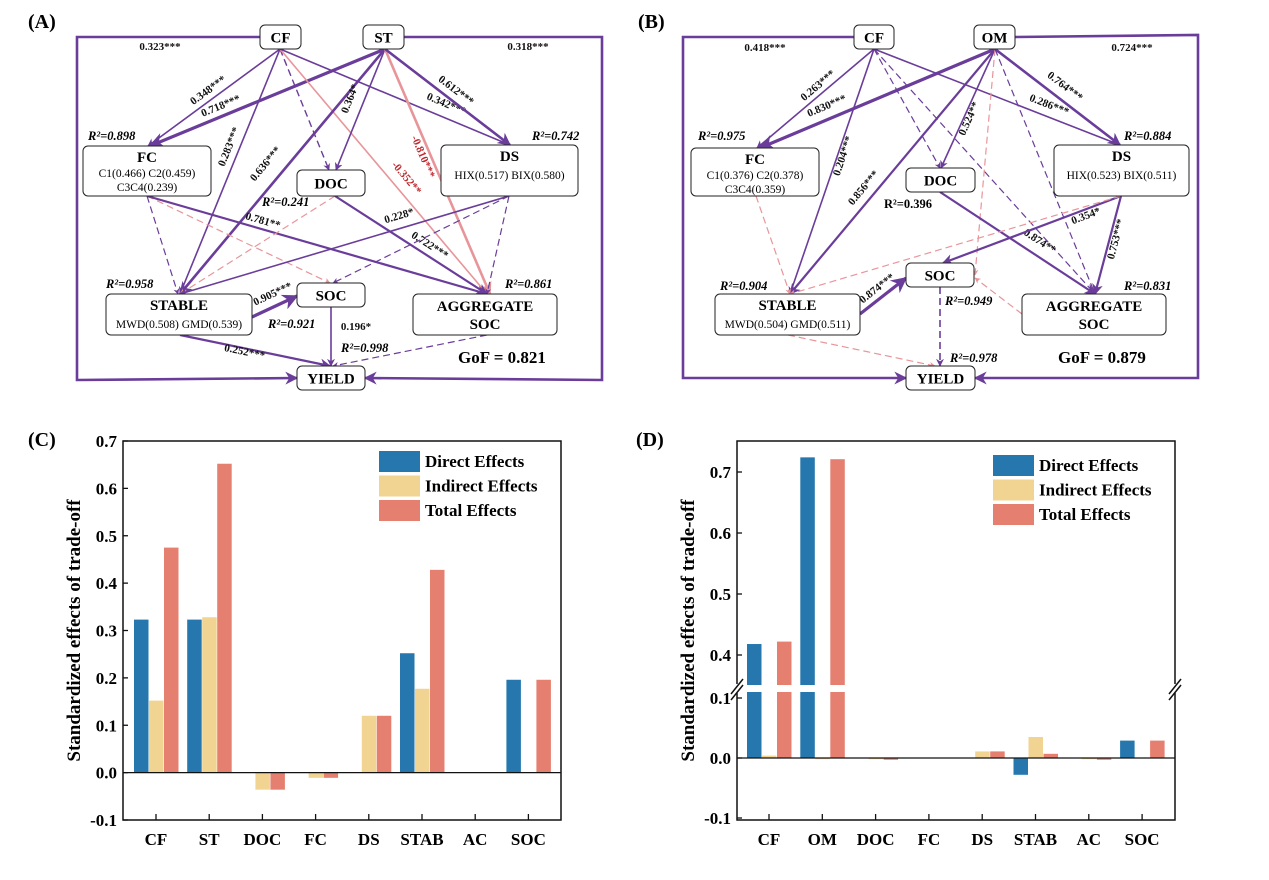  I want to click on path-stable-to-yield, so click(255, 351).